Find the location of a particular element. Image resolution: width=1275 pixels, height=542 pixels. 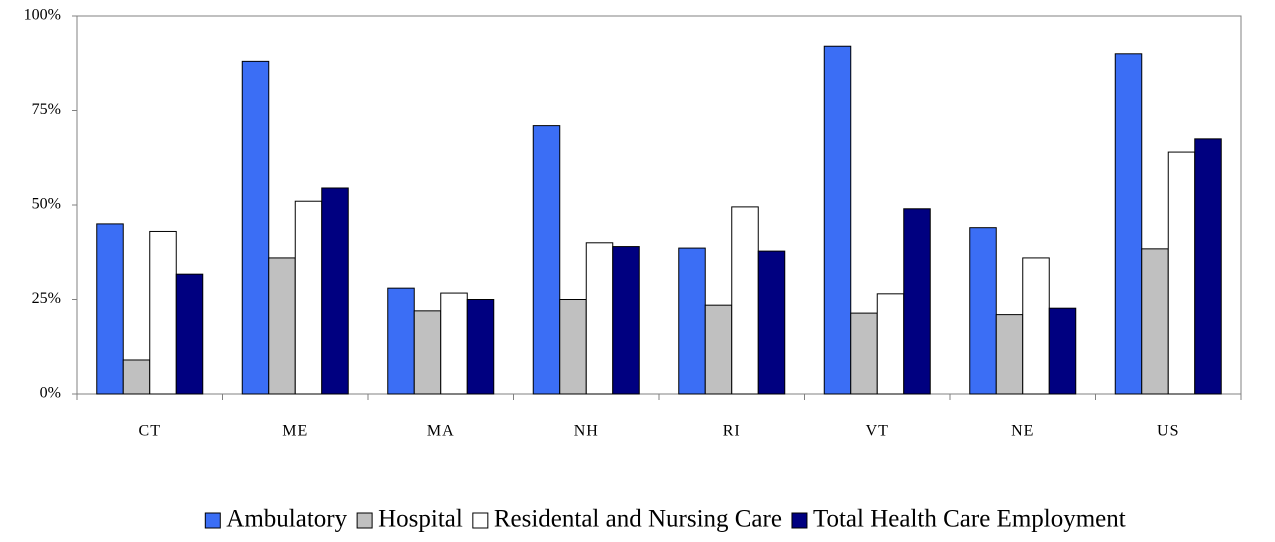

x-tick-label: VT is located at coordinates (877, 431).